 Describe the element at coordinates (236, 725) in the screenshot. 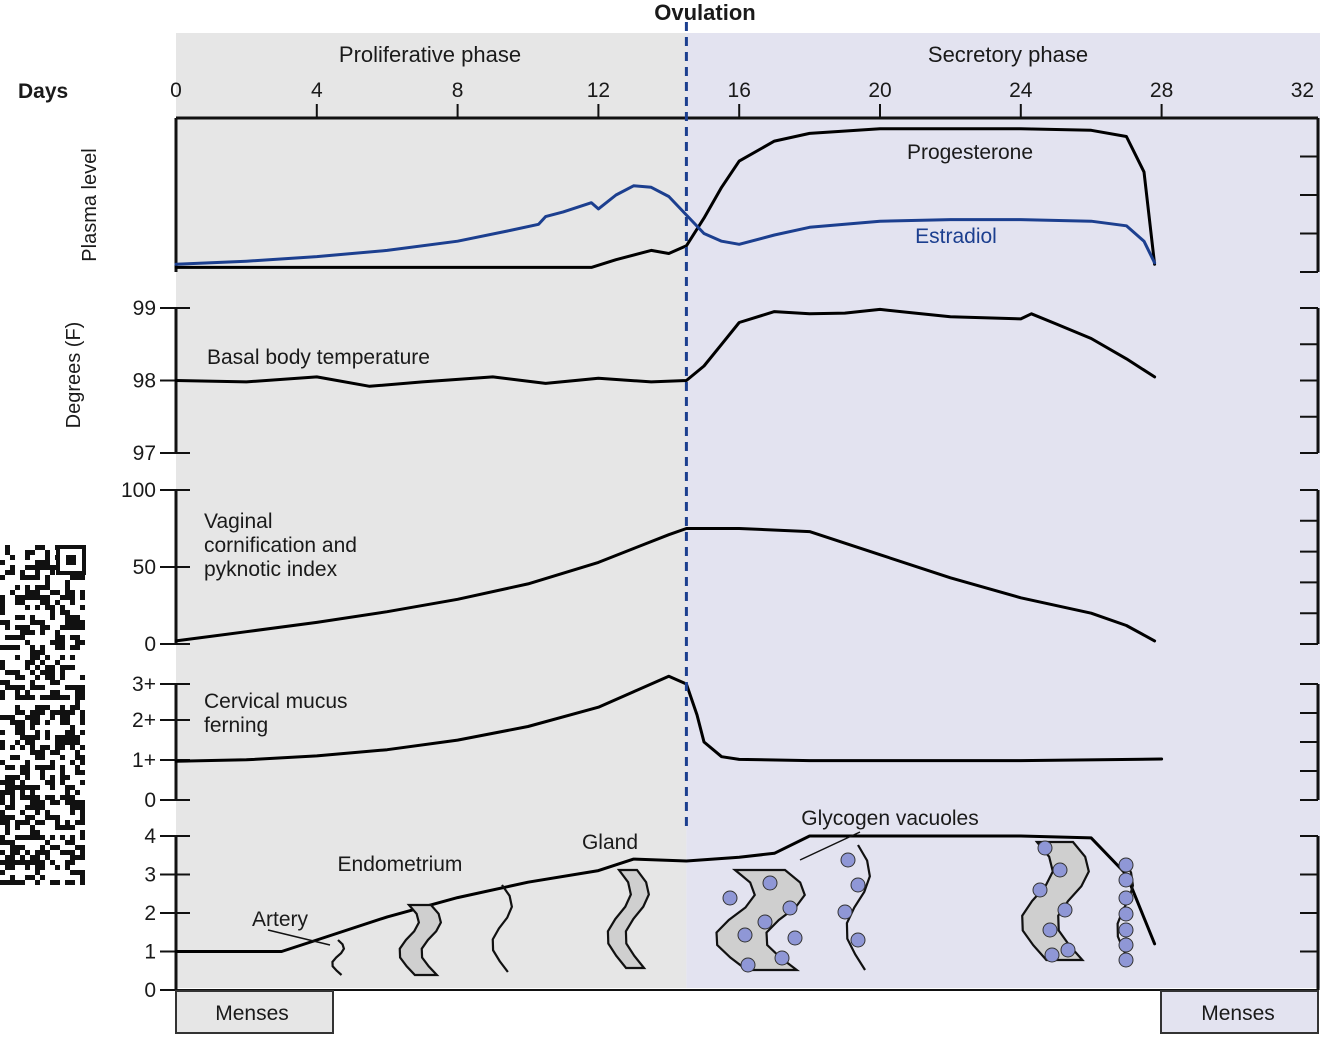

I see `cervical-label-line2: ferning` at that location.